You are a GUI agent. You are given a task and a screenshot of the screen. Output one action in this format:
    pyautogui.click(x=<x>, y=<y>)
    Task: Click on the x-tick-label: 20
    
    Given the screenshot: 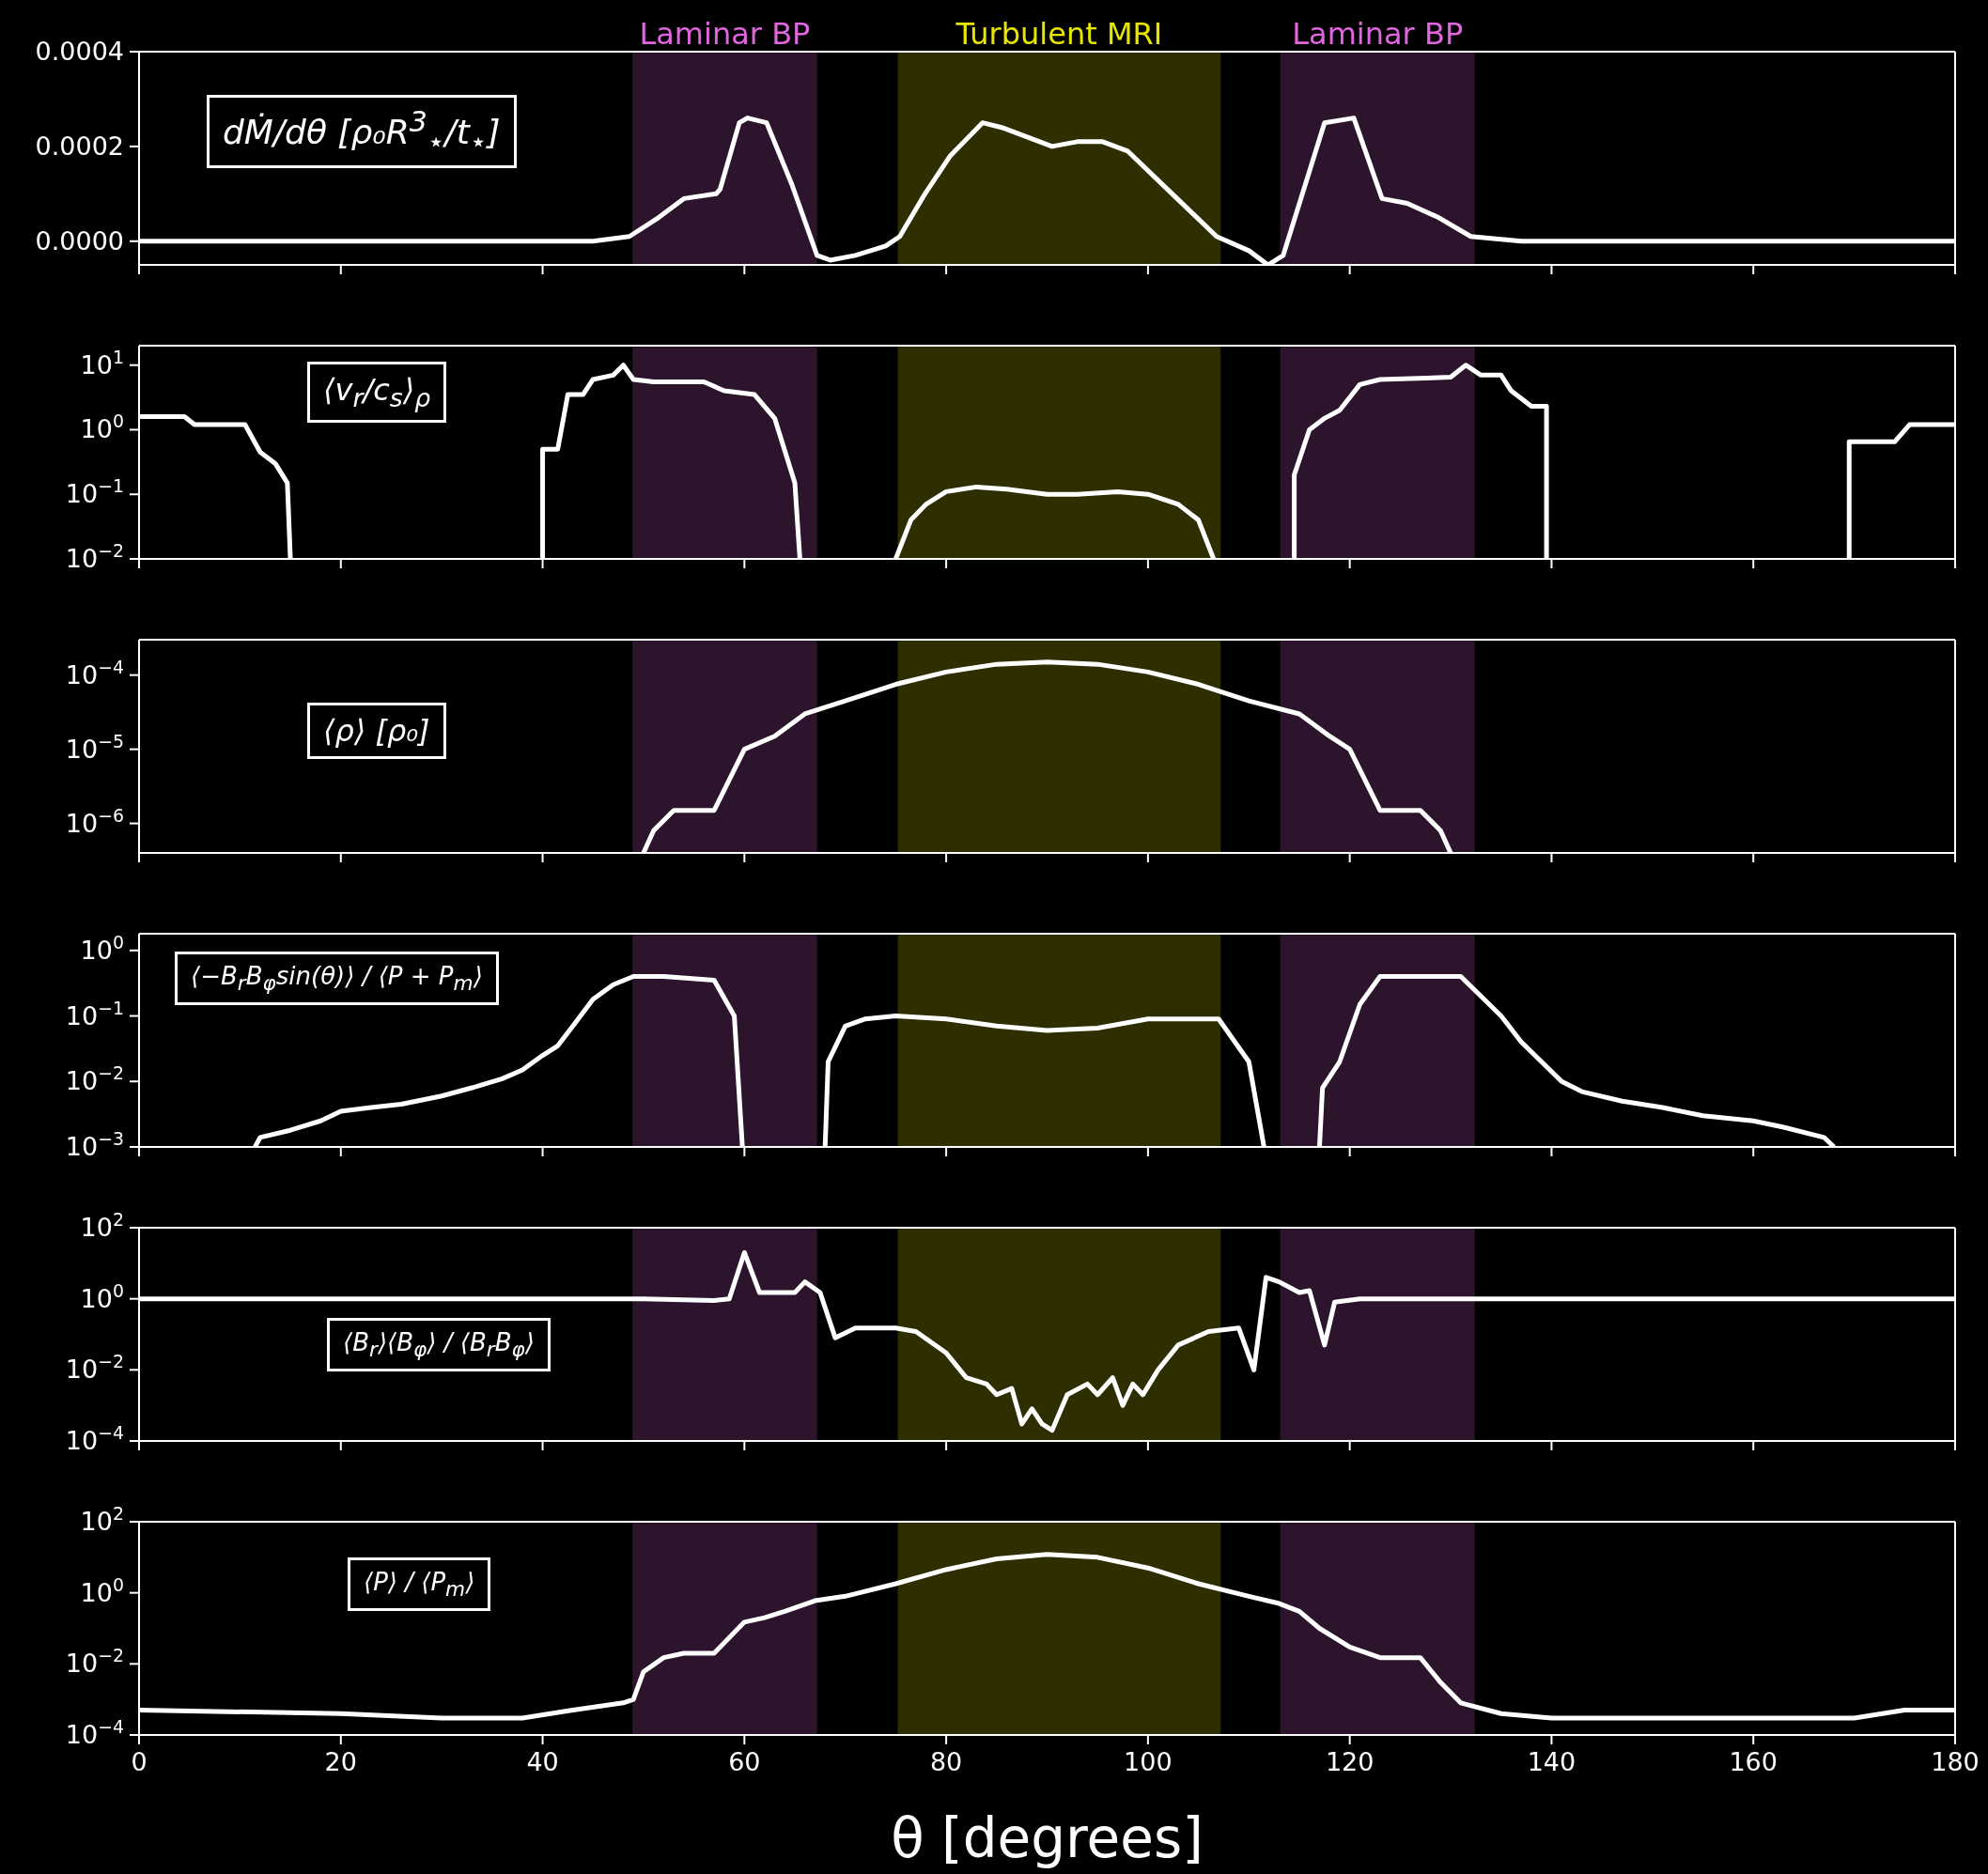 What is the action you would take?
    pyautogui.click(x=340, y=1761)
    